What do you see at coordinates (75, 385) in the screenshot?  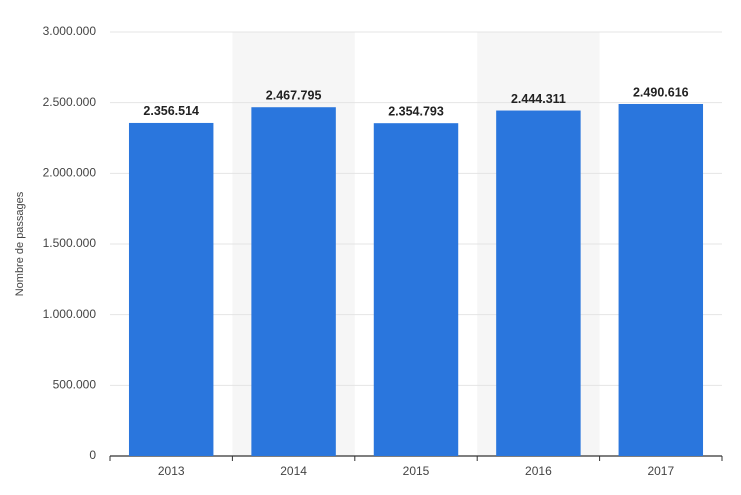 I see `y-tick-label: 500.000` at bounding box center [75, 385].